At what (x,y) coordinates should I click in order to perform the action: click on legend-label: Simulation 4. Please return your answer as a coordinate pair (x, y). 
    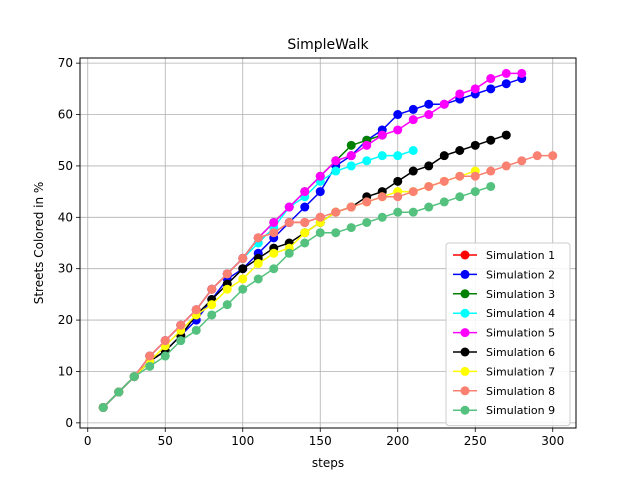
    Looking at the image, I should click on (520, 313).